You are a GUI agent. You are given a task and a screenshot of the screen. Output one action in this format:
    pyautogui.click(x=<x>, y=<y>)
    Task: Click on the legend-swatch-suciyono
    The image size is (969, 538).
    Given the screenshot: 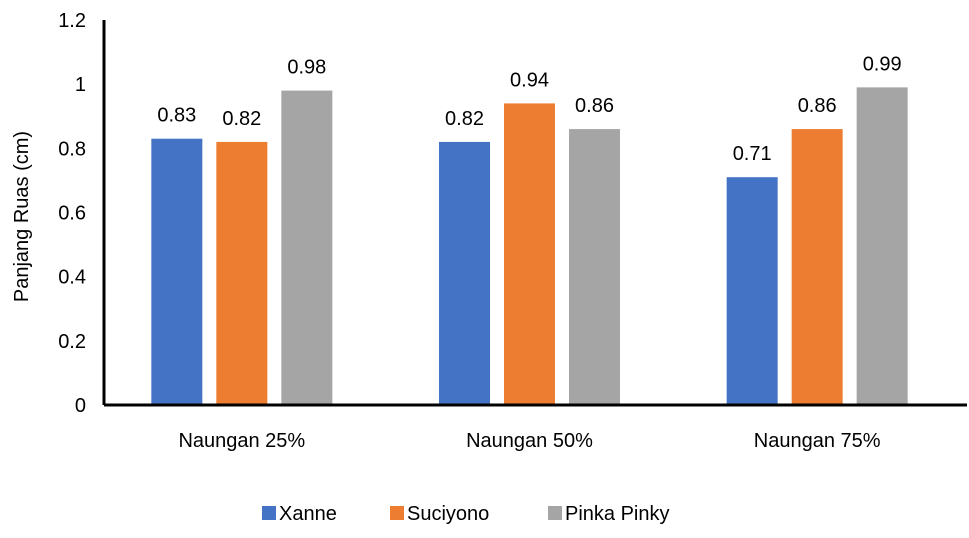 What is the action you would take?
    pyautogui.click(x=397, y=513)
    